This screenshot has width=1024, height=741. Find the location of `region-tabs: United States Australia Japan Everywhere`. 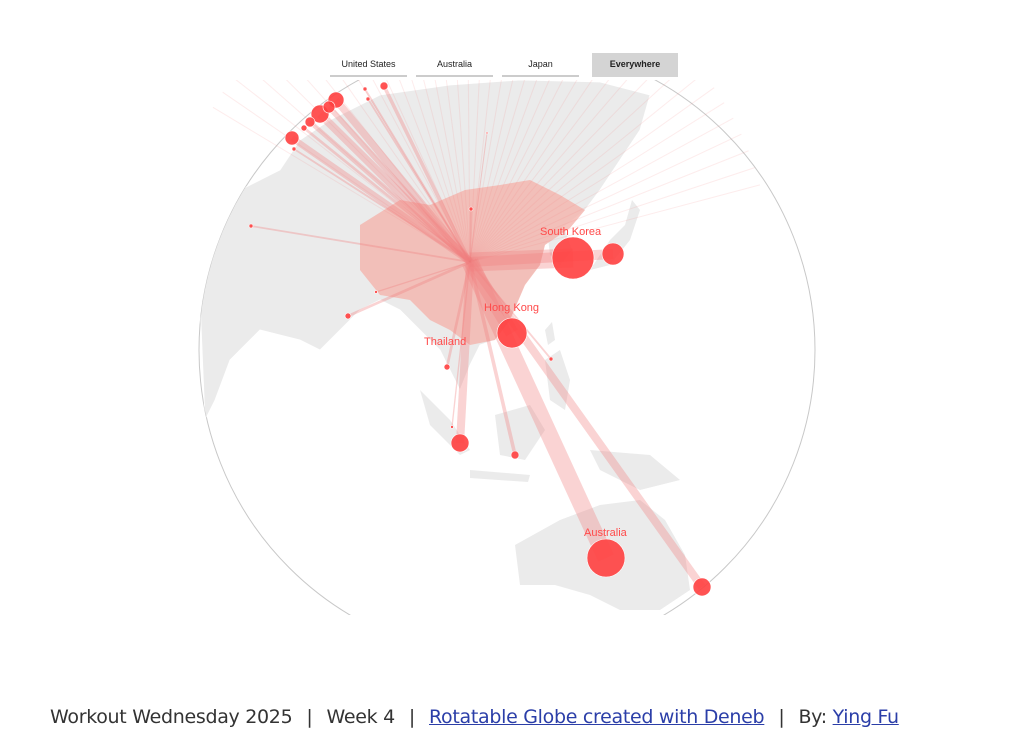

region-tabs: United States Australia Japan Everywhere is located at coordinates (504, 65).